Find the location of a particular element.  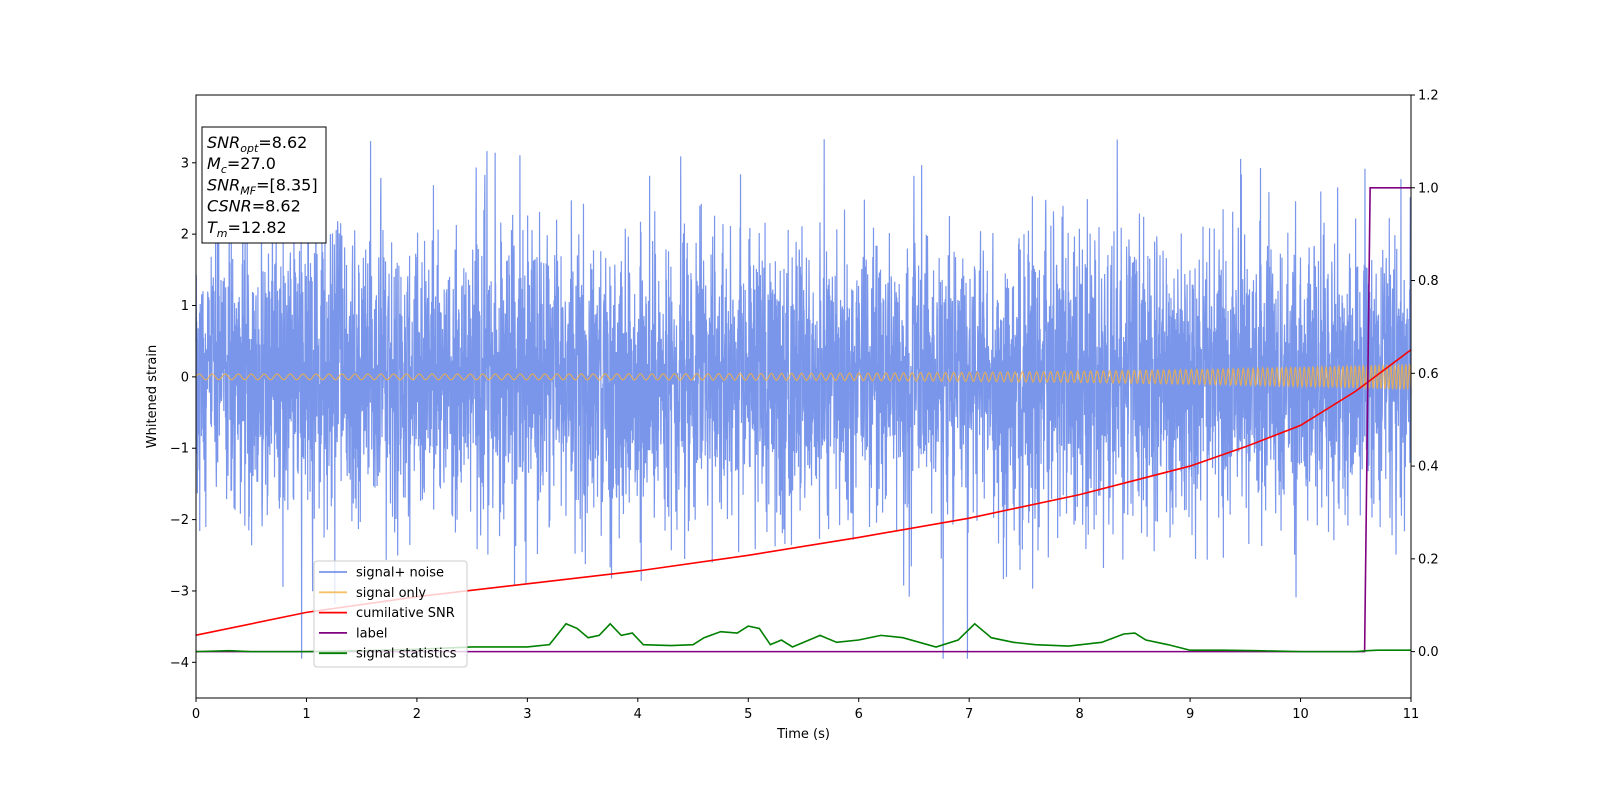

series-signal-only is located at coordinates (803, 376).